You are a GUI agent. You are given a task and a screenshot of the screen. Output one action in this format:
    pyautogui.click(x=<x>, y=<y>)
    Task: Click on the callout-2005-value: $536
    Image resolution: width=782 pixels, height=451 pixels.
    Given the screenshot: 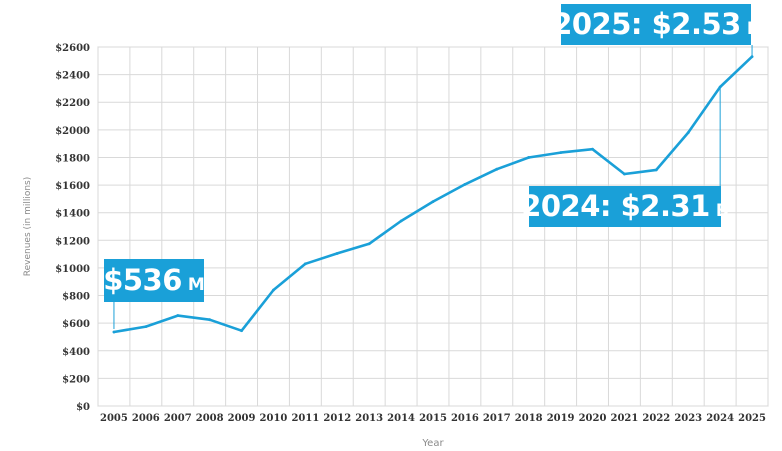 What is the action you would take?
    pyautogui.click(x=142, y=280)
    